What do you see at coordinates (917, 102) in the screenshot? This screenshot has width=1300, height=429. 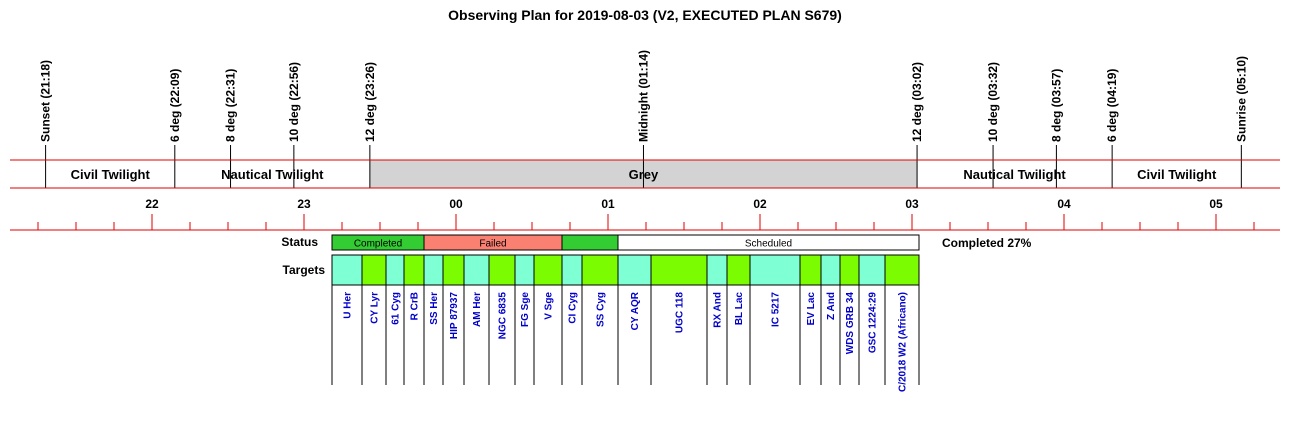 I see `event-label: 12 deg (03:02)` at bounding box center [917, 102].